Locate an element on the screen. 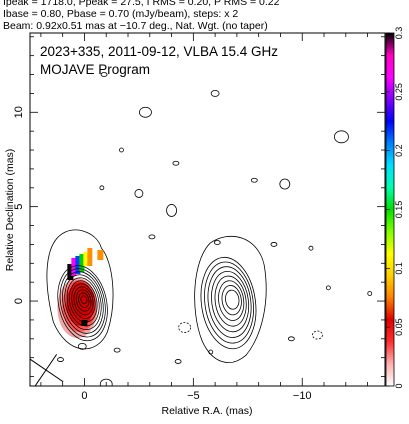 Image resolution: width=409 pixels, height=424 pixels. colorbar-tick-label: 0.1 is located at coordinates (399, 268).